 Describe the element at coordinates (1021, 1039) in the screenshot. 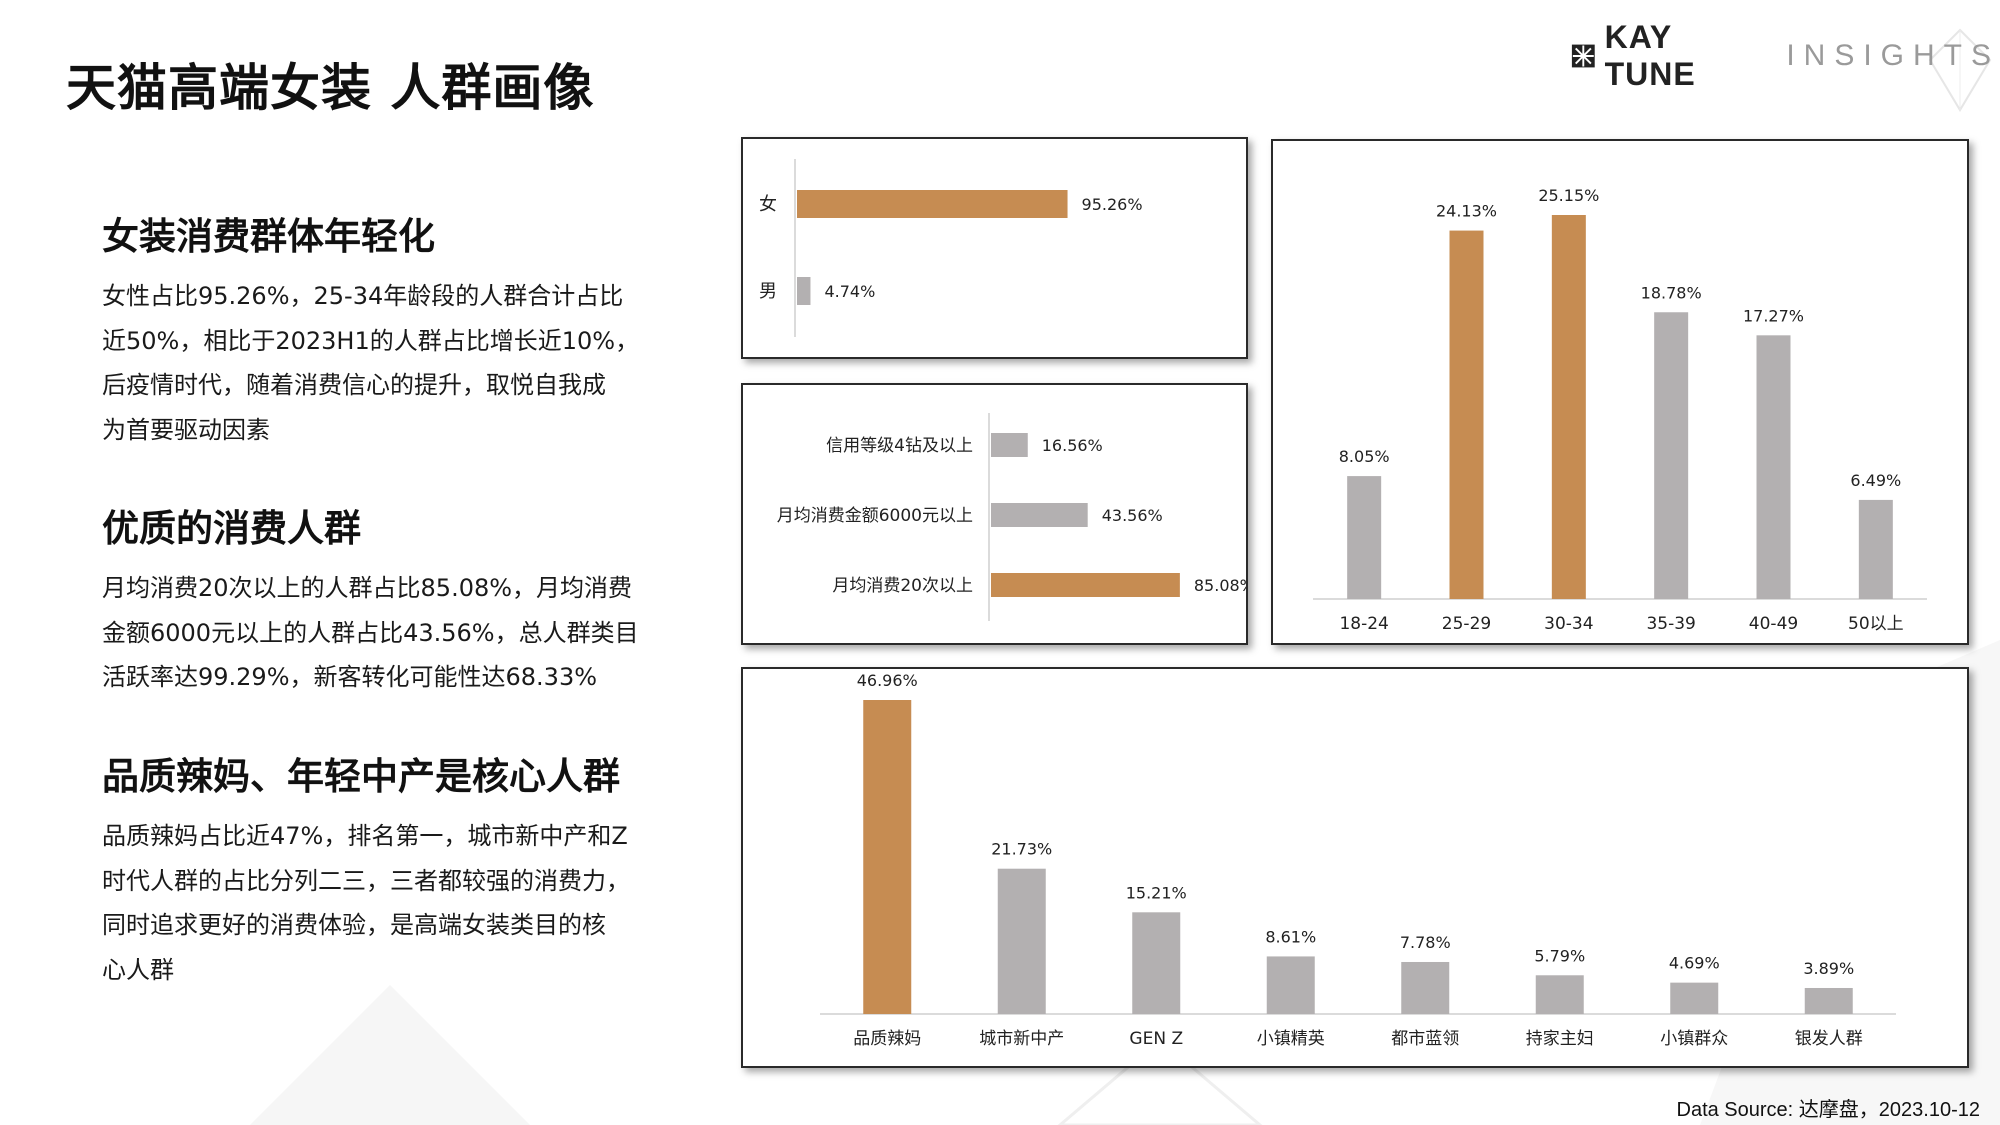

I see `category-label: 城市新中产` at that location.